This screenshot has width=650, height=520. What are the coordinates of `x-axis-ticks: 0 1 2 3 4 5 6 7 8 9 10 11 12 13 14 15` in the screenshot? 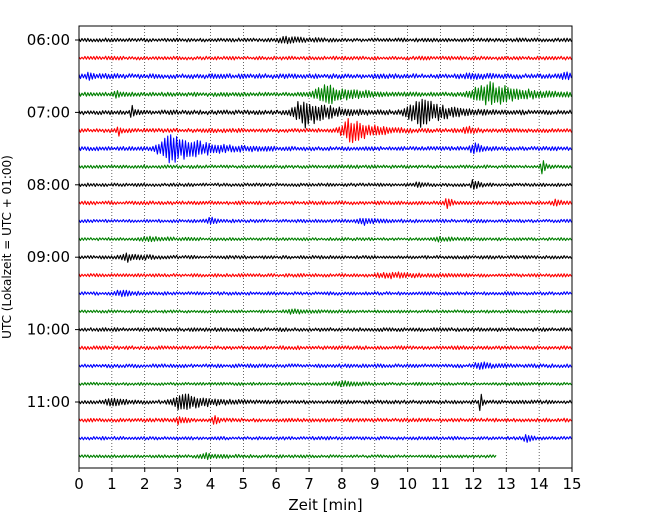 It's located at (328, 480).